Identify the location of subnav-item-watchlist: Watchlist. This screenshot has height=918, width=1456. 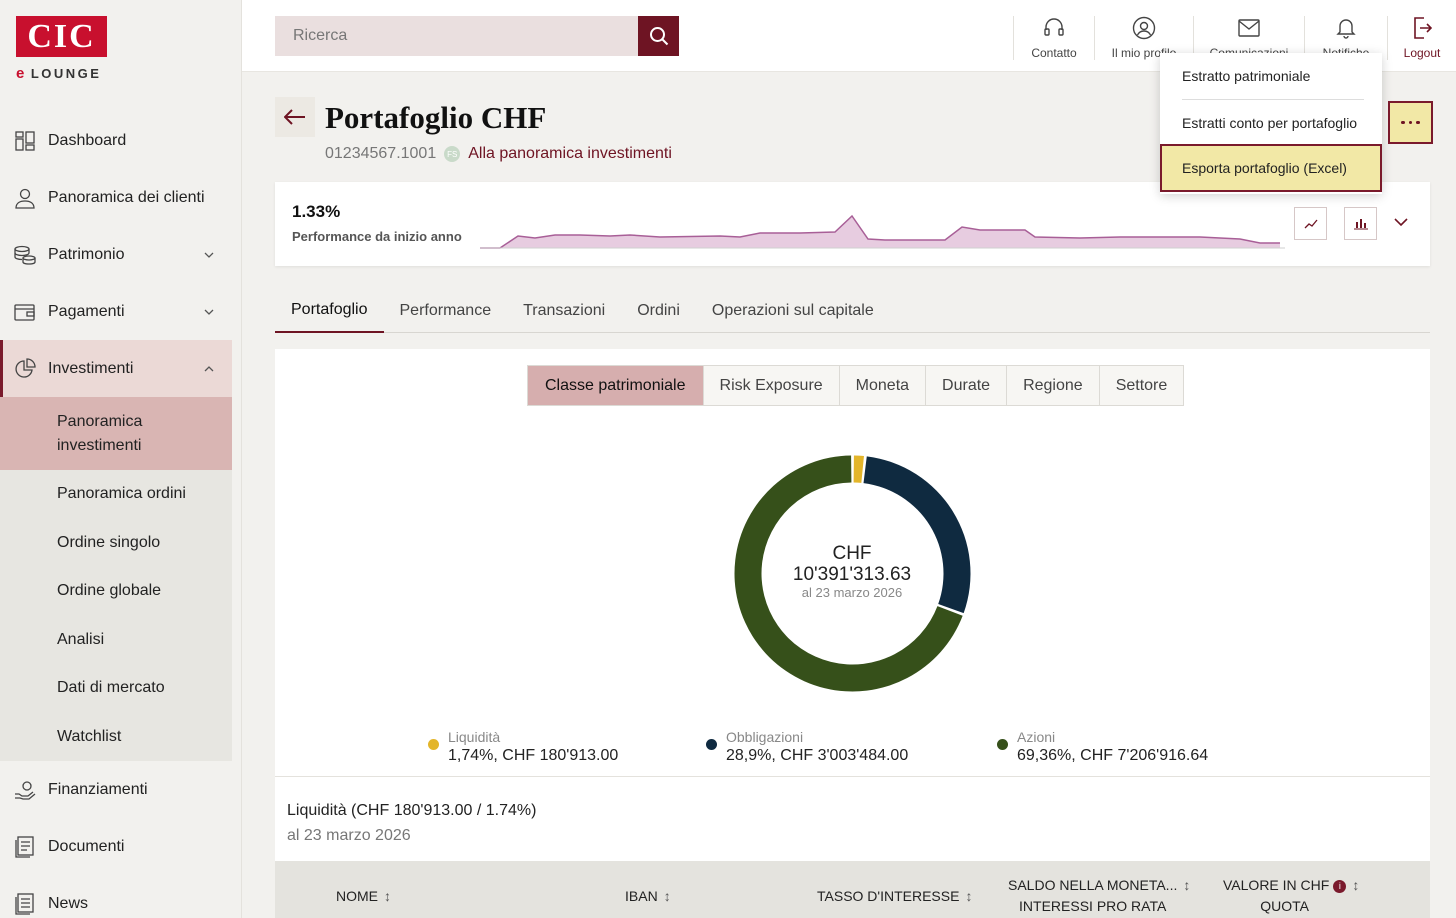
(116, 737).